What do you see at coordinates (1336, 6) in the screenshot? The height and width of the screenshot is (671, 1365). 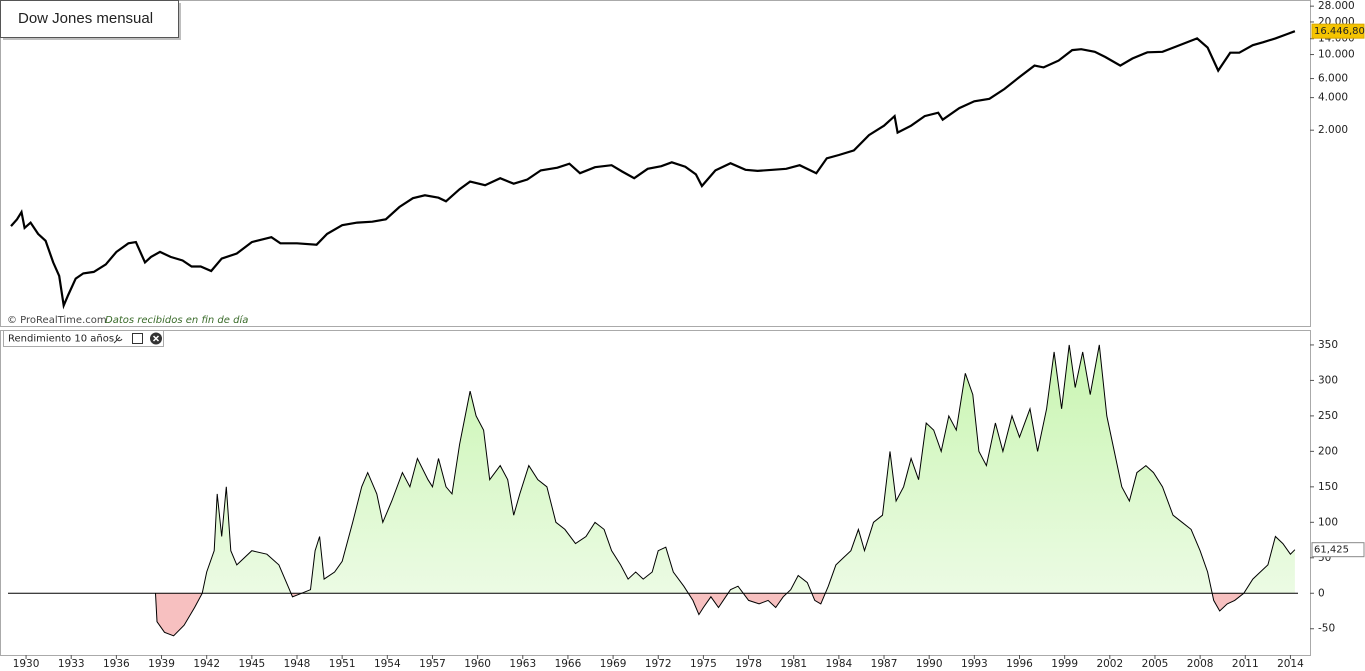 I see `y-tick-label: 28.000` at bounding box center [1336, 6].